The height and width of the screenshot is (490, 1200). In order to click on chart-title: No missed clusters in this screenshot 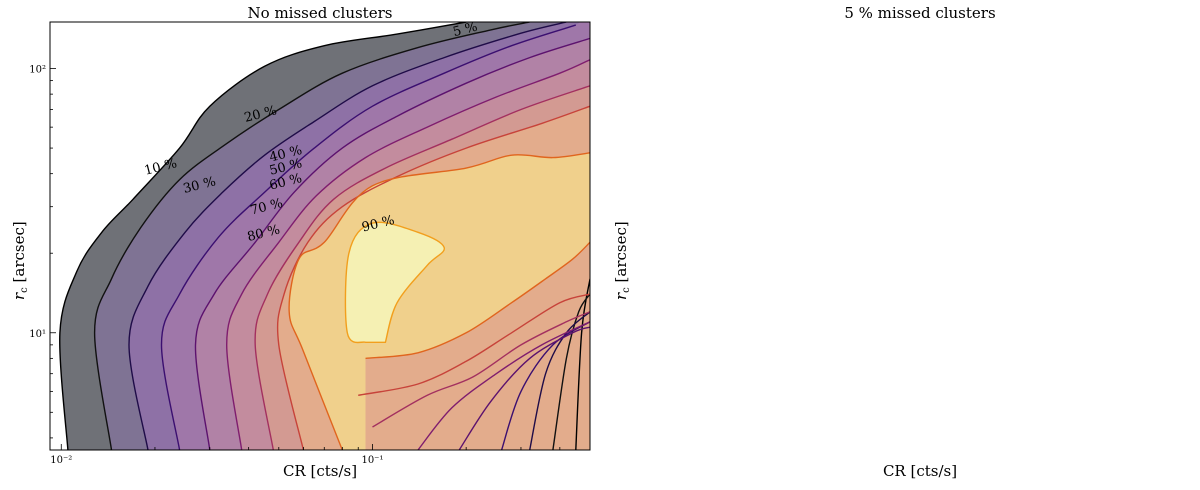, I will do `click(320, 13)`.